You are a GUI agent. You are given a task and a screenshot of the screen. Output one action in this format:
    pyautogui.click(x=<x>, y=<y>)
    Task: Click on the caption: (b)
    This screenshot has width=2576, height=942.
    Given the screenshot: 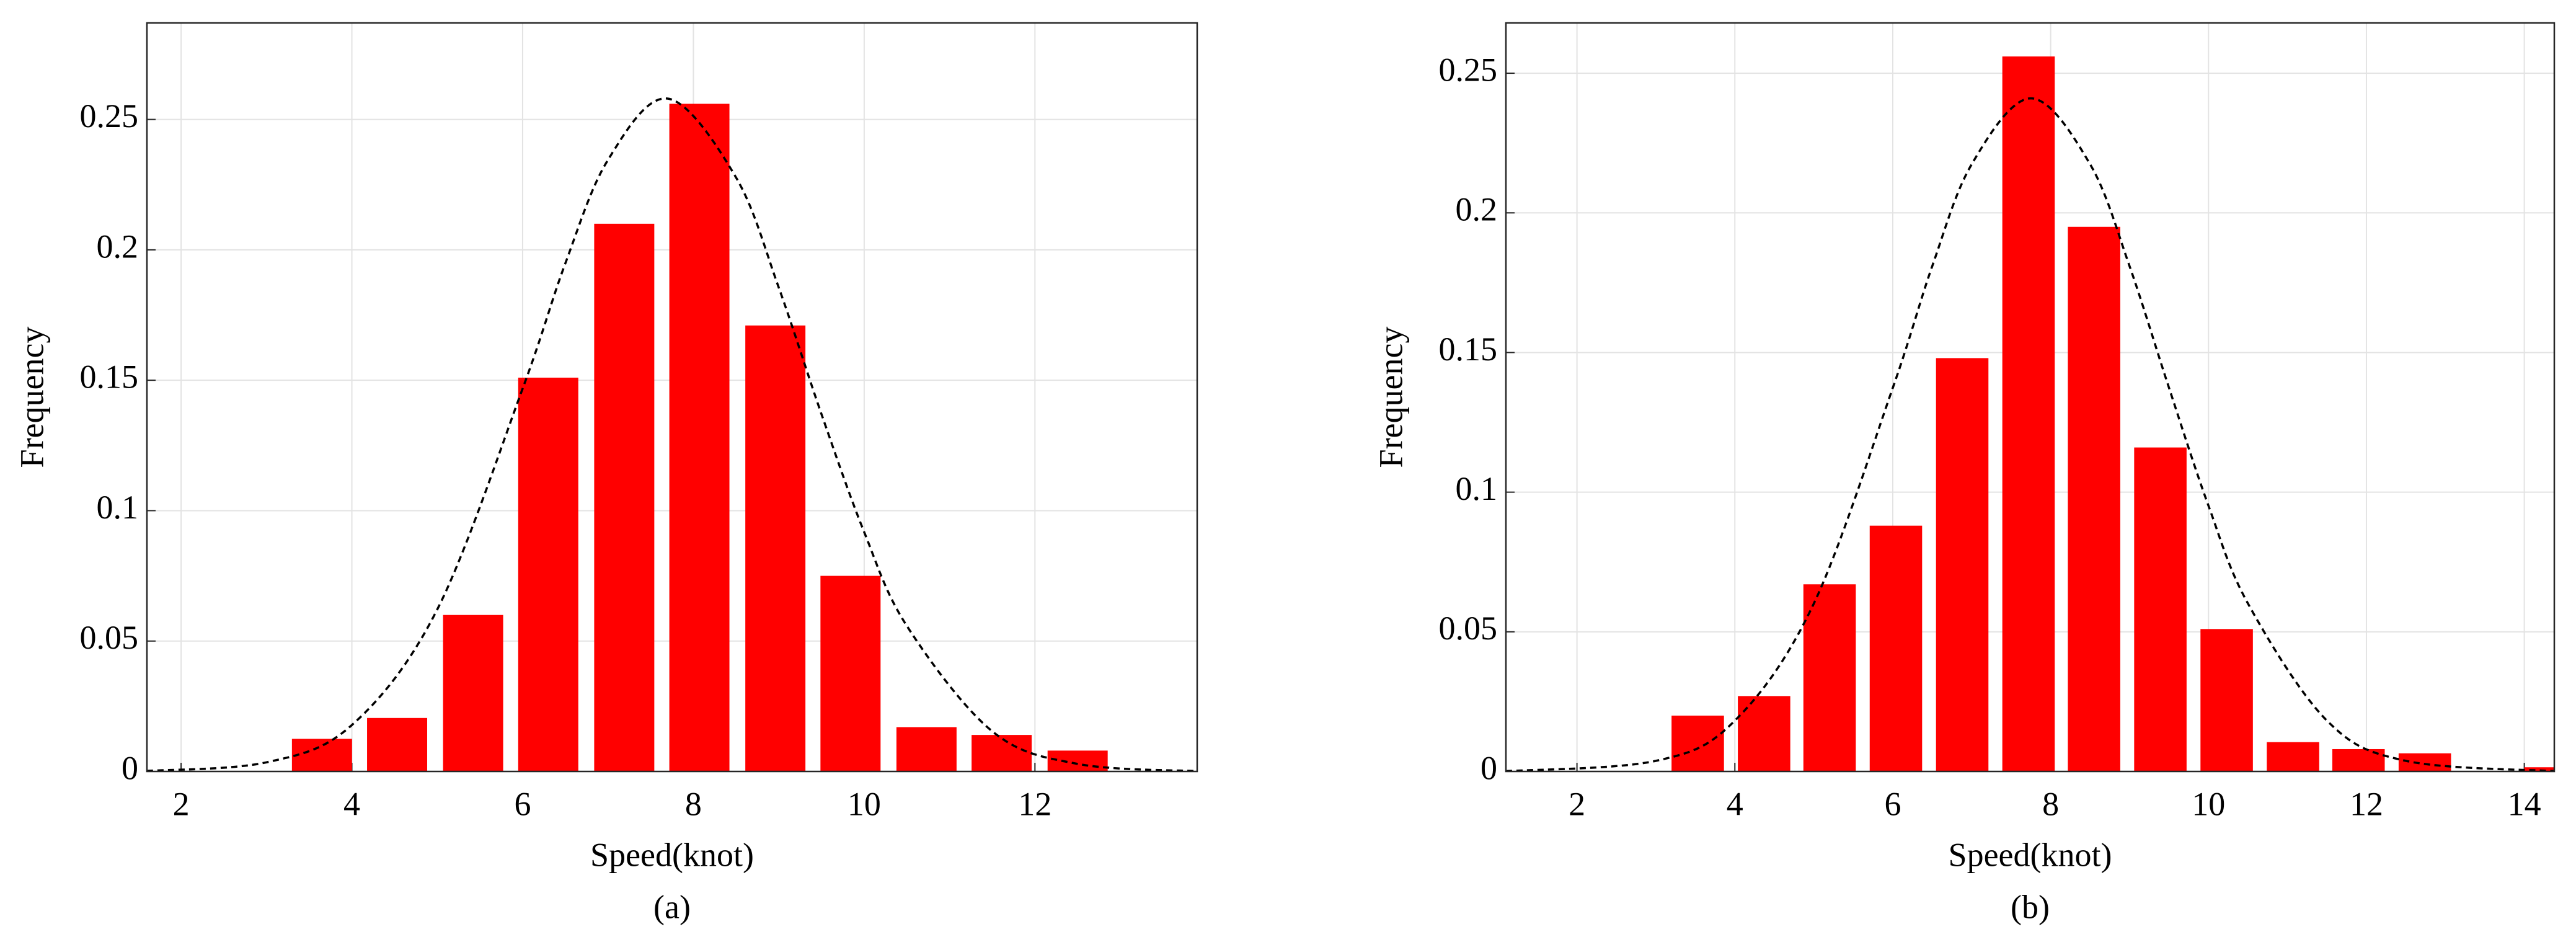 What is the action you would take?
    pyautogui.click(x=2031, y=906)
    